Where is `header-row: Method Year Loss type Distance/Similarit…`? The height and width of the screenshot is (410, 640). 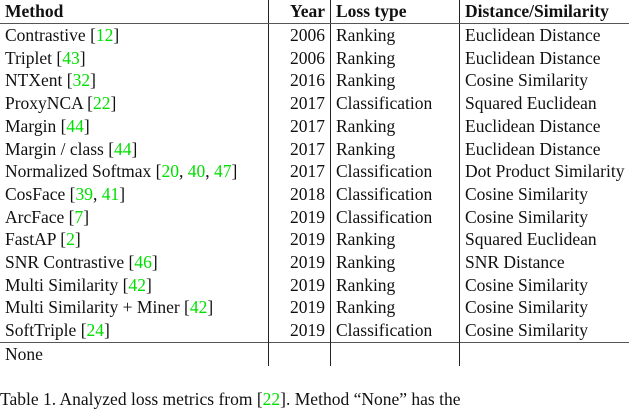
header-row: Method Year Loss type Distance/Similarit… is located at coordinates (315, 12).